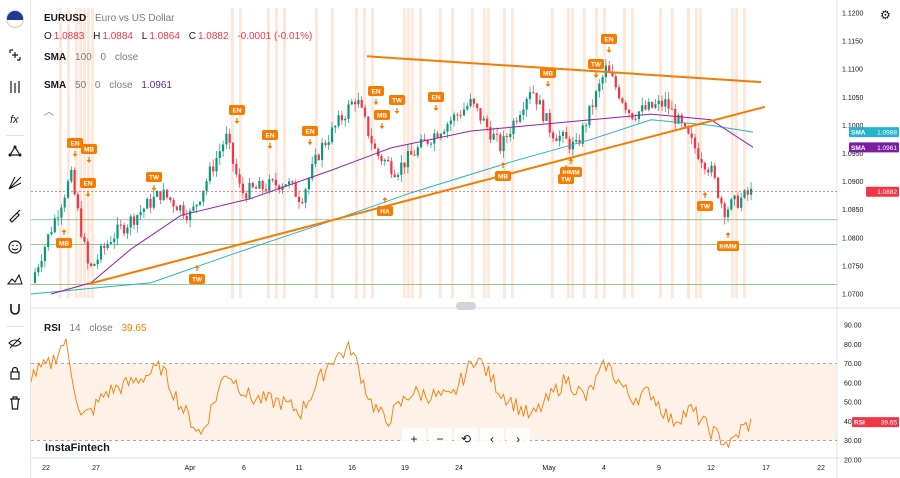 This screenshot has height=478, width=900. I want to click on pane-resize-handle, so click(466, 306).